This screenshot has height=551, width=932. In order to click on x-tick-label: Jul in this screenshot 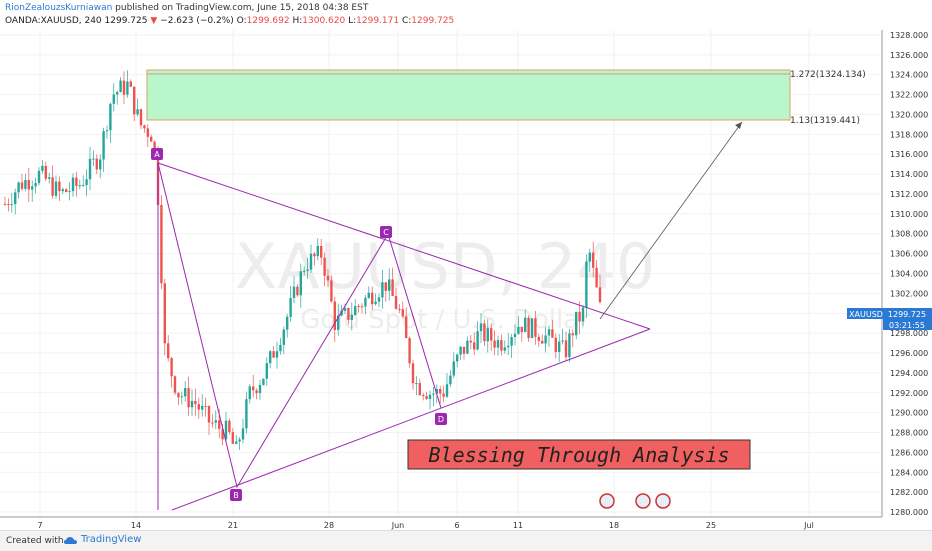, I will do `click(808, 525)`.